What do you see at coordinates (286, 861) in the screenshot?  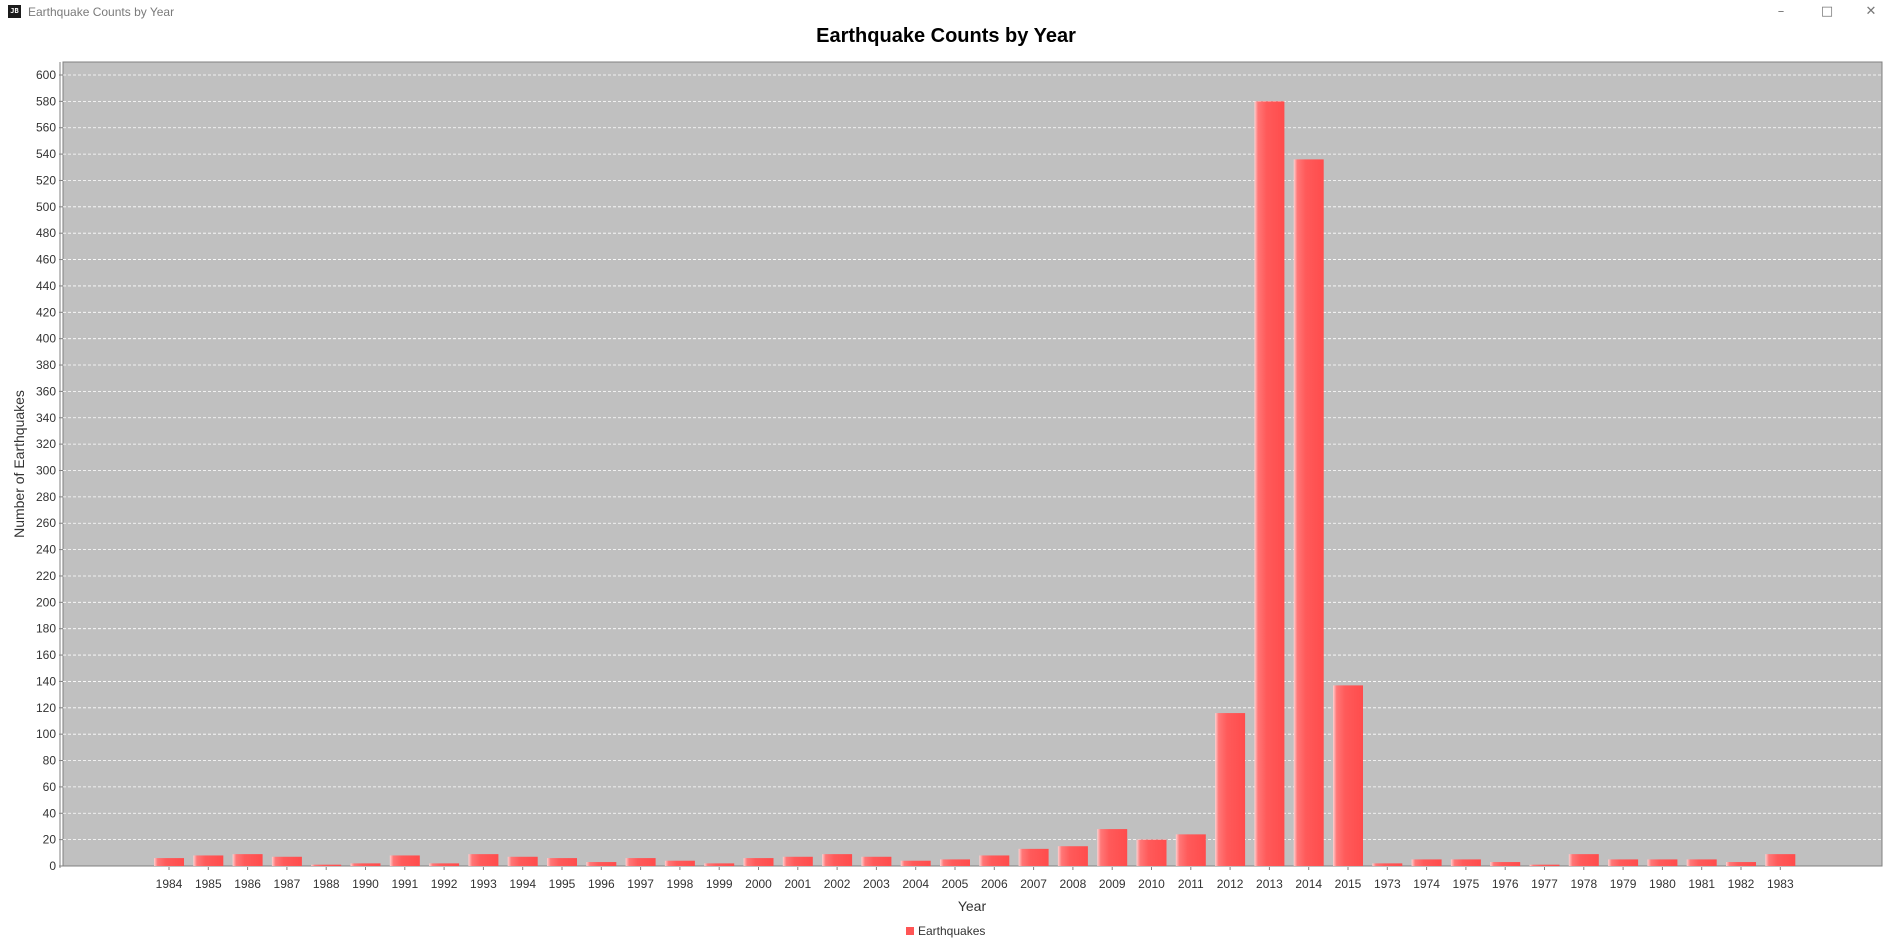 I see `bar-1987` at bounding box center [286, 861].